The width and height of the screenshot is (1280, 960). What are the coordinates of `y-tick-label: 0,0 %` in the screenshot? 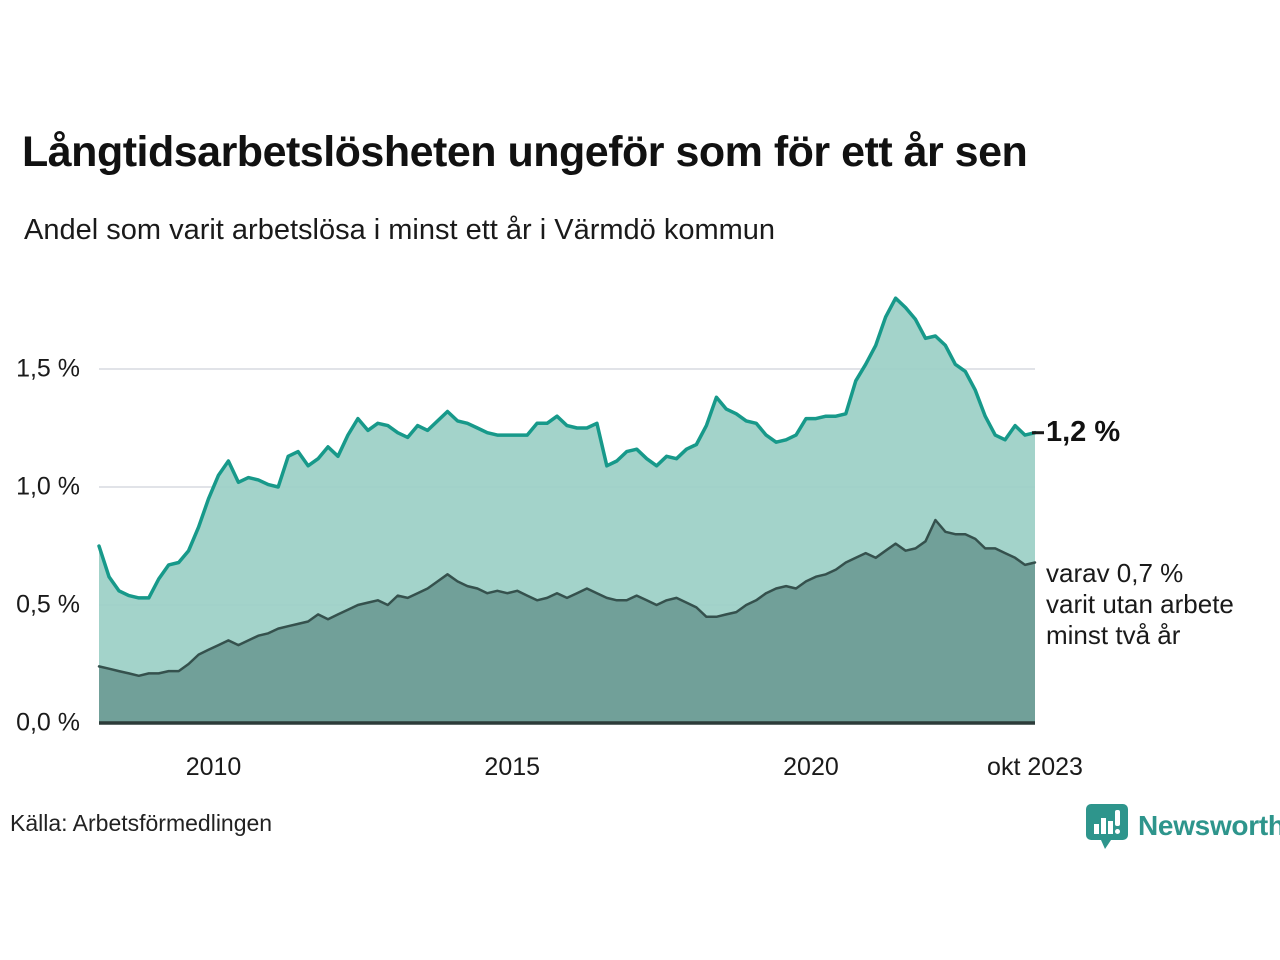 It's located at (48, 722).